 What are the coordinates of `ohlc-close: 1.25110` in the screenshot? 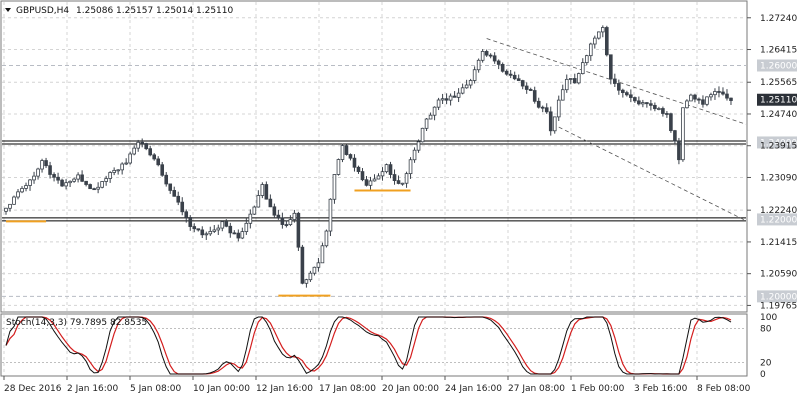 It's located at (214, 11).